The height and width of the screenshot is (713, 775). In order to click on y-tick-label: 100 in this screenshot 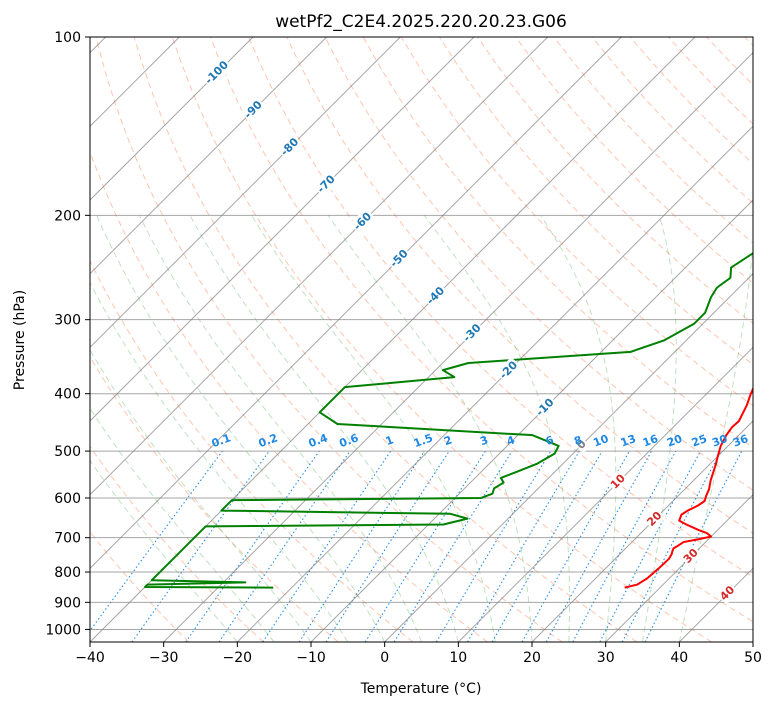, I will do `click(67, 38)`.